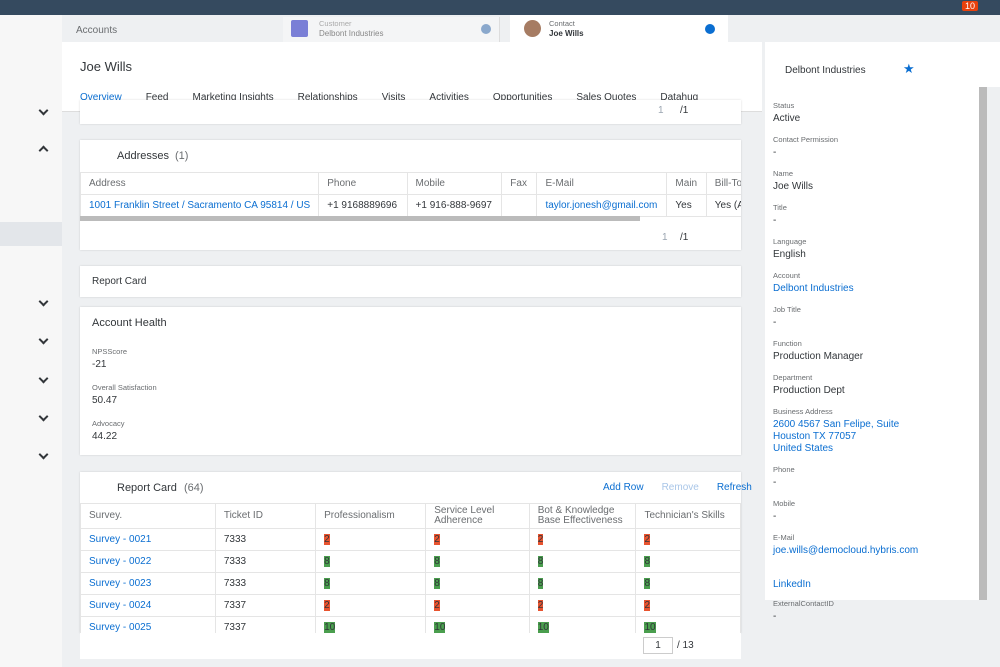 This screenshot has width=1000, height=667. Describe the element at coordinates (909, 68) in the screenshot. I see `favorite: ★` at that location.